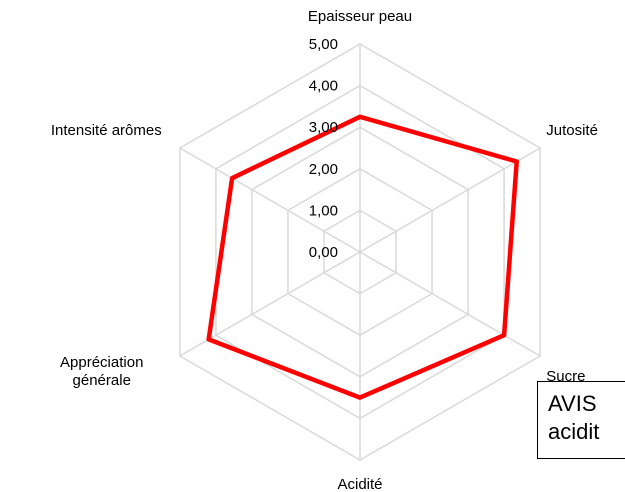 This screenshot has height=492, width=625. Describe the element at coordinates (102, 371) in the screenshot. I see `category-label: Appréciation générale` at that location.